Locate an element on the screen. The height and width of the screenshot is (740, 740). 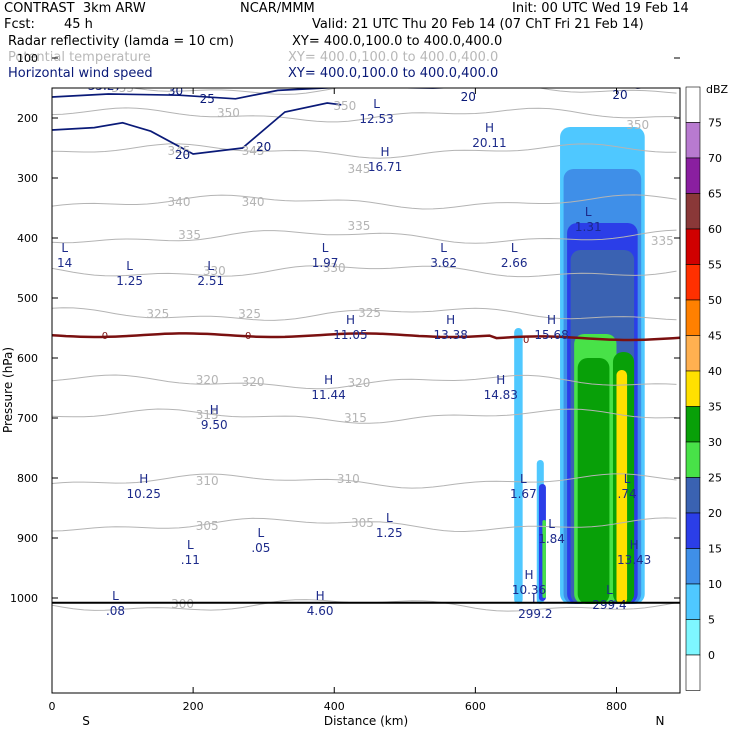
field1-xy: XY= 400.0,100.0 to 400.0,400.0 is located at coordinates (397, 41).